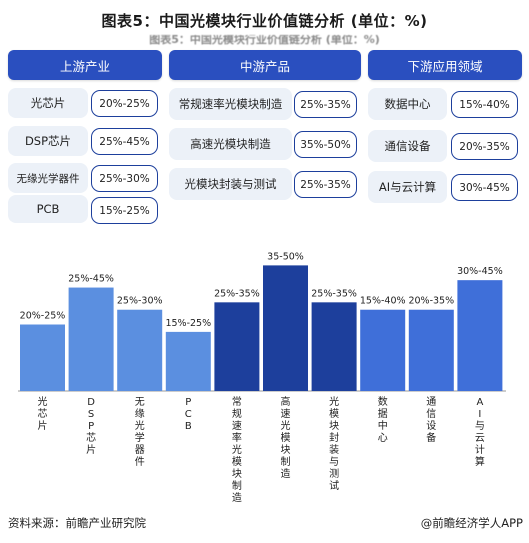 This screenshot has height=543, width=529. I want to click on category-label: 常规速率光模块制造, so click(237, 449).